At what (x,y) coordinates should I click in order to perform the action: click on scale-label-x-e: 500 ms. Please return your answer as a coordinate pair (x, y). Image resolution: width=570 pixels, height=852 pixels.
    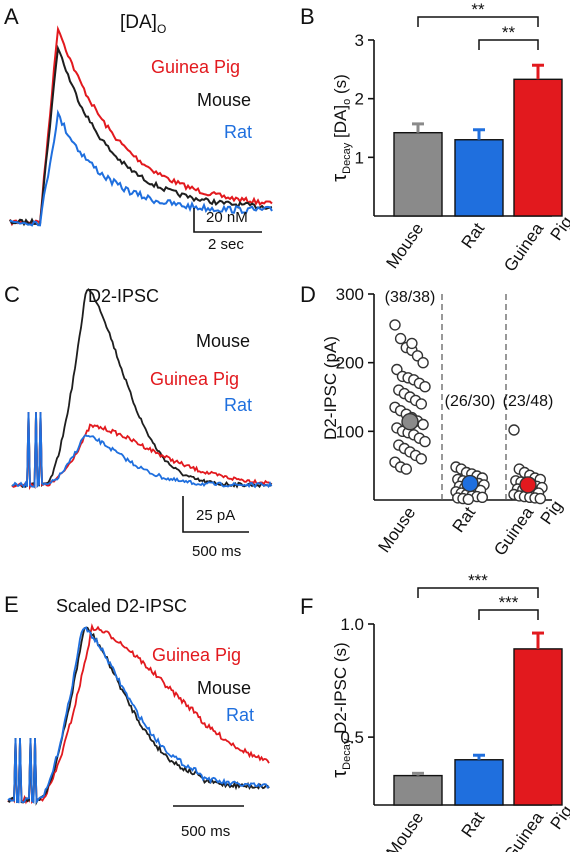
    Looking at the image, I should click on (205, 831).